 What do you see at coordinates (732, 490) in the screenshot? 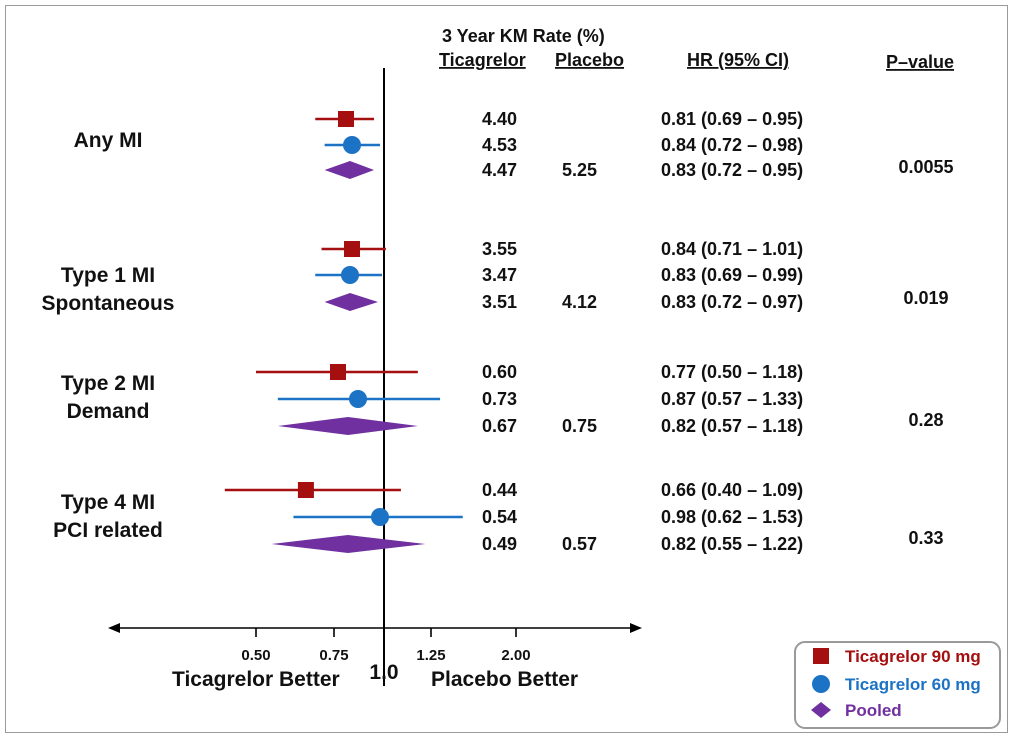
I see `hr-ci-value: 0.66 (0.40 – 1.09)` at bounding box center [732, 490].